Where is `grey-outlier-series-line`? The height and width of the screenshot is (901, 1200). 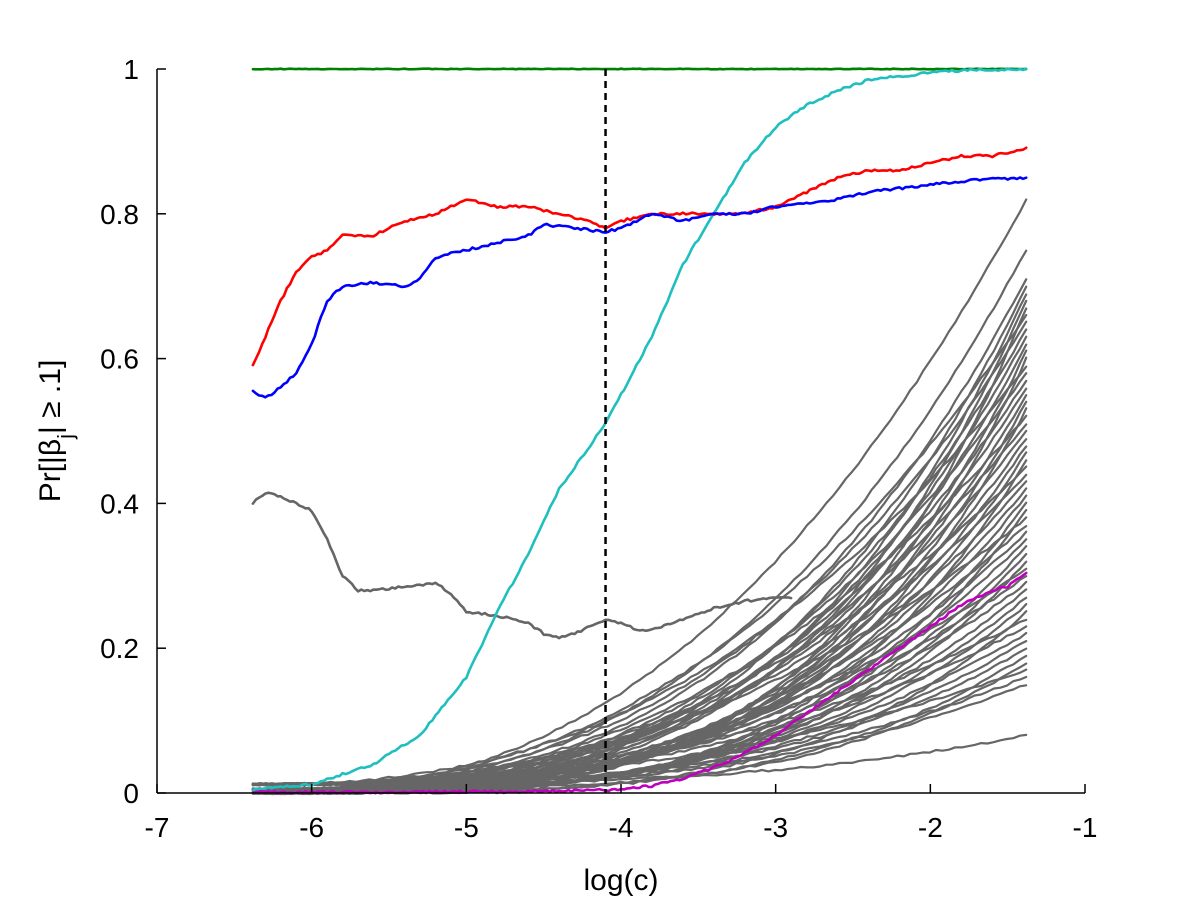 grey-outlier-series-line is located at coordinates (522, 565).